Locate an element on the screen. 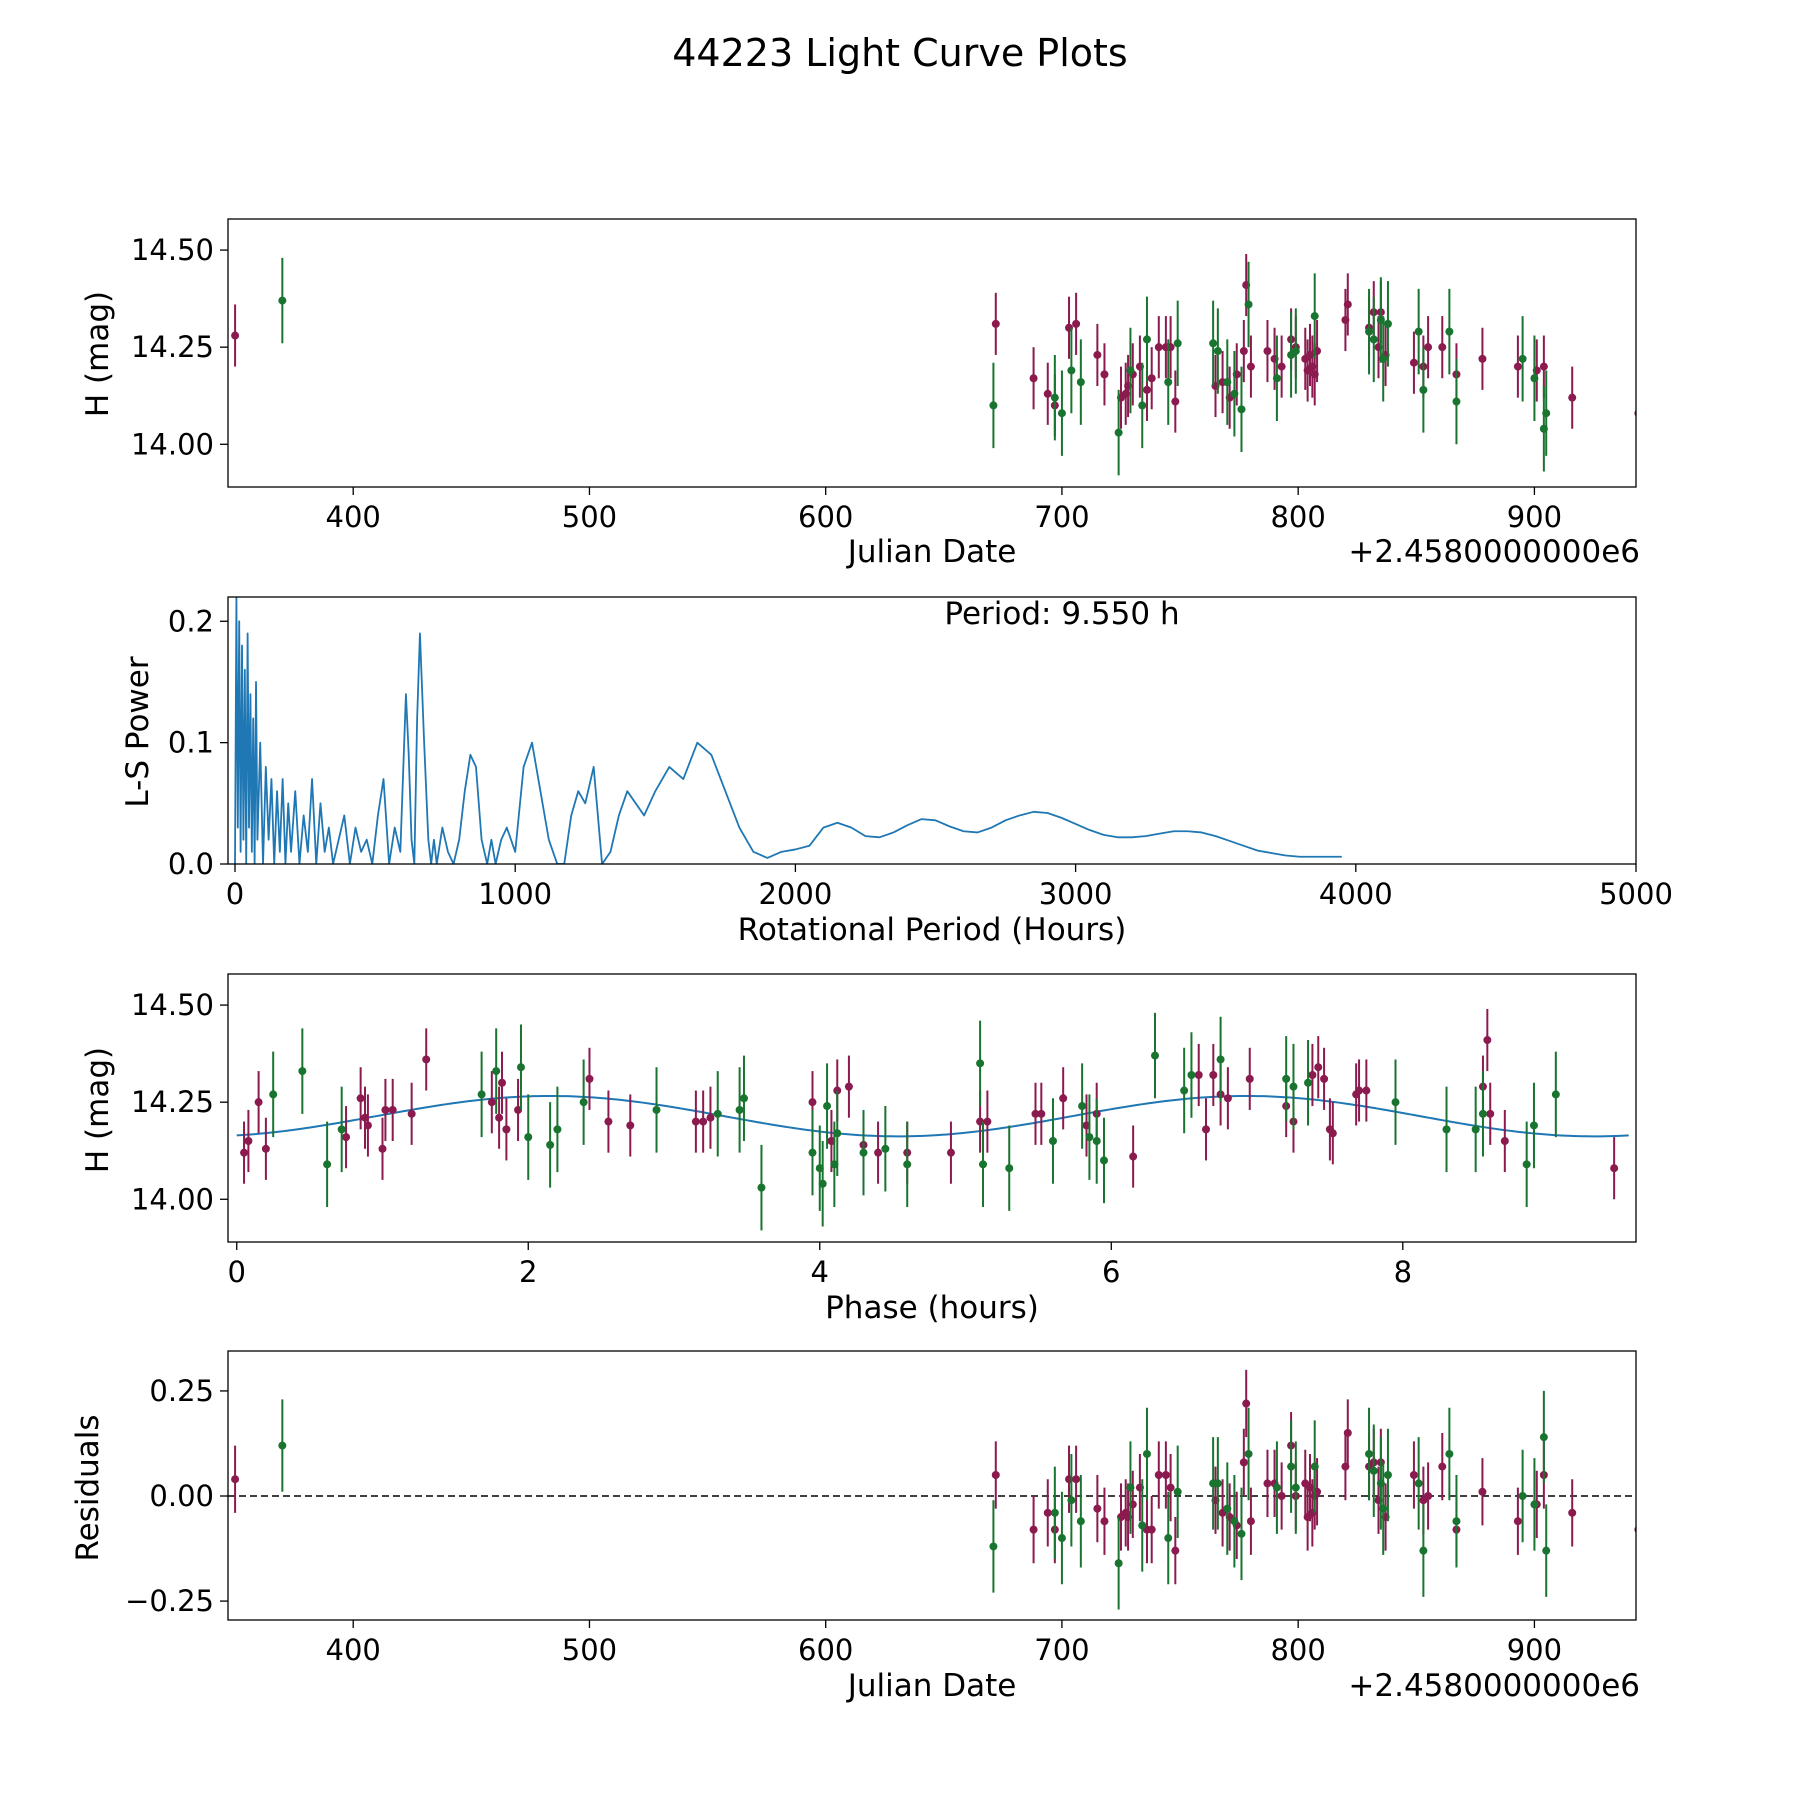 The width and height of the screenshot is (1800, 1800). phased-xtick-label: 0 is located at coordinates (237, 1272).